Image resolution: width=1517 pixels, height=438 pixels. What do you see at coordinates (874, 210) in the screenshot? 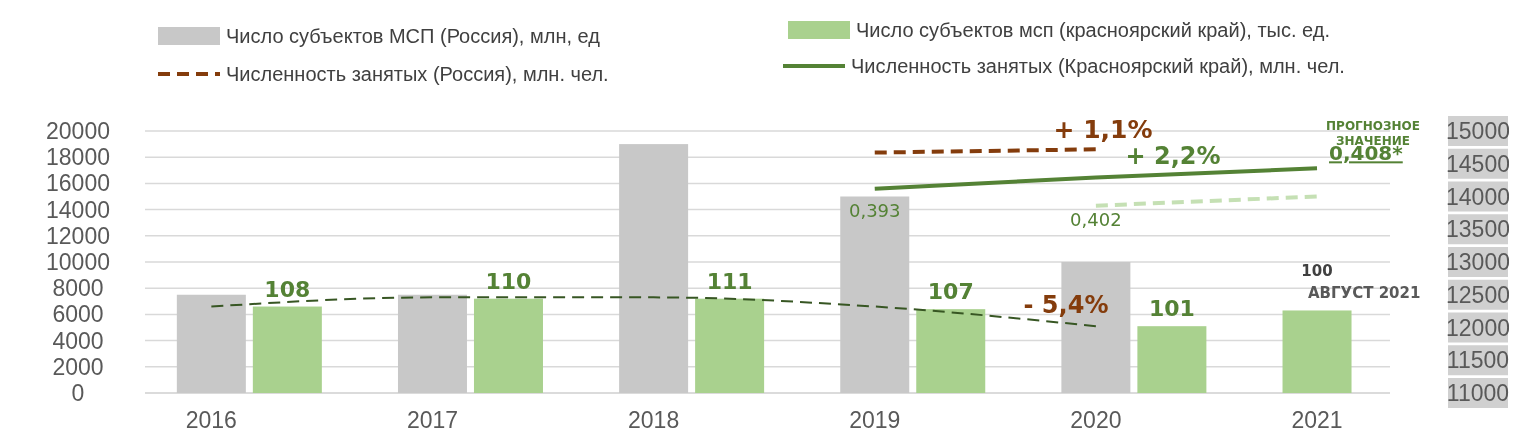
I see `annotation: 0,393` at bounding box center [874, 210].